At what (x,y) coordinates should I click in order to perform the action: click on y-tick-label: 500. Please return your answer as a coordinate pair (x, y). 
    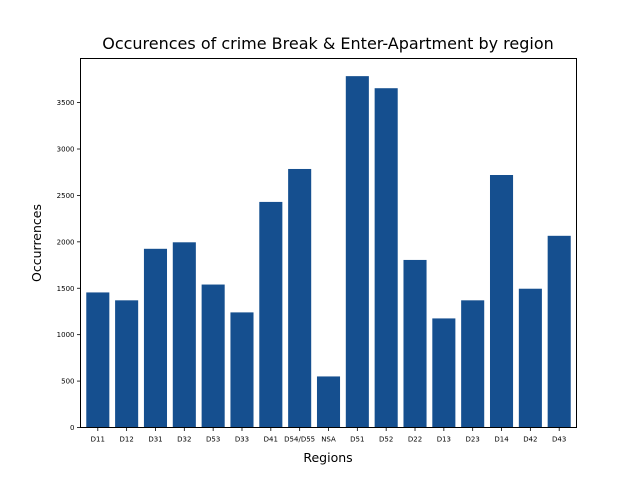
    Looking at the image, I should click on (67, 382).